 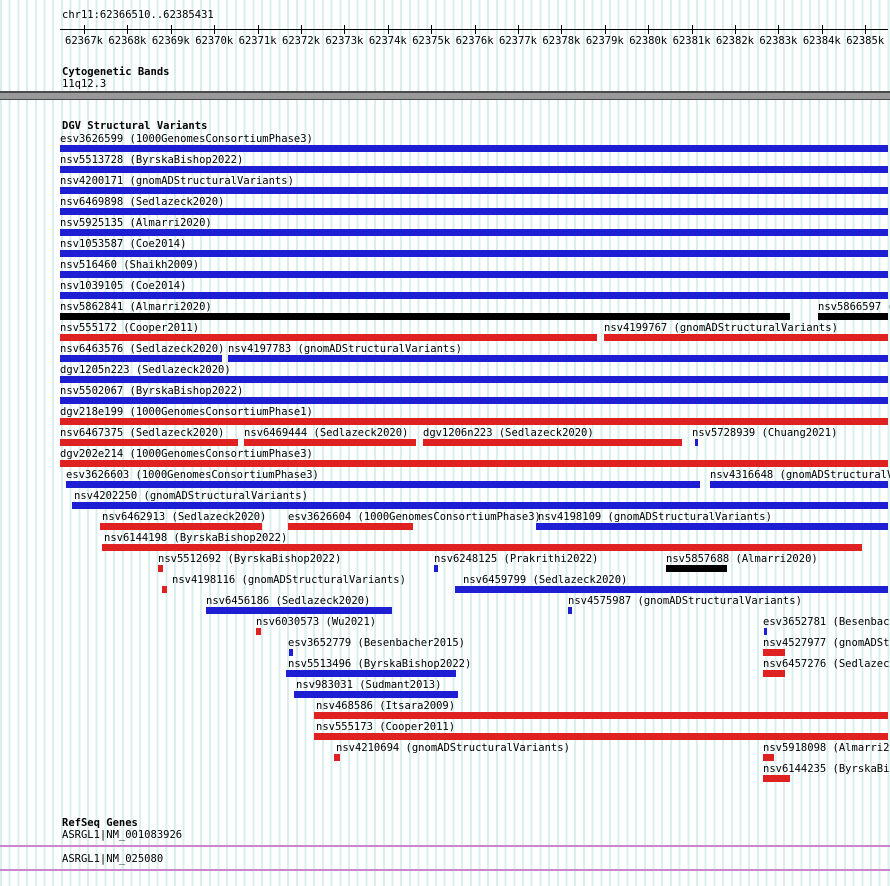 What do you see at coordinates (721, 328) in the screenshot?
I see `variant-label: nsv4199767 (gnomADStructuralVariants)` at bounding box center [721, 328].